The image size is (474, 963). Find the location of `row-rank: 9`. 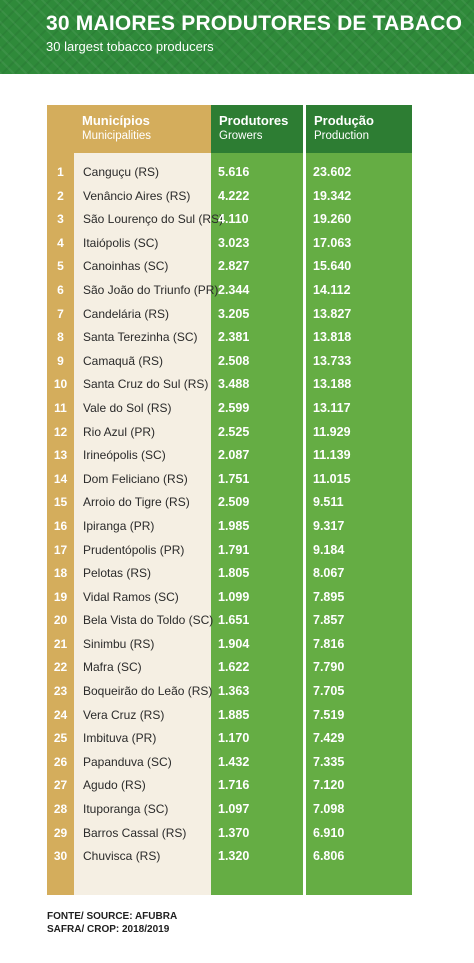

row-rank: 9 is located at coordinates (60, 360).